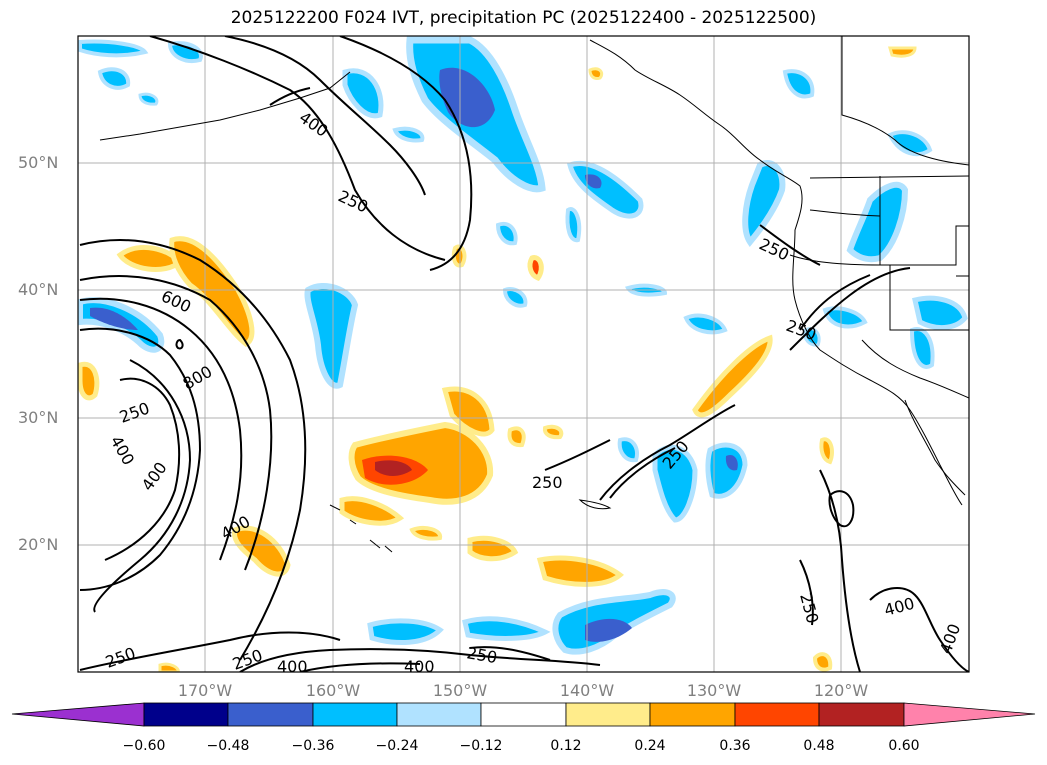 Image resolution: width=1047 pixels, height=765 pixels. What do you see at coordinates (397, 746) in the screenshot?
I see `colorbar-tick-label: −0.24` at bounding box center [397, 746].